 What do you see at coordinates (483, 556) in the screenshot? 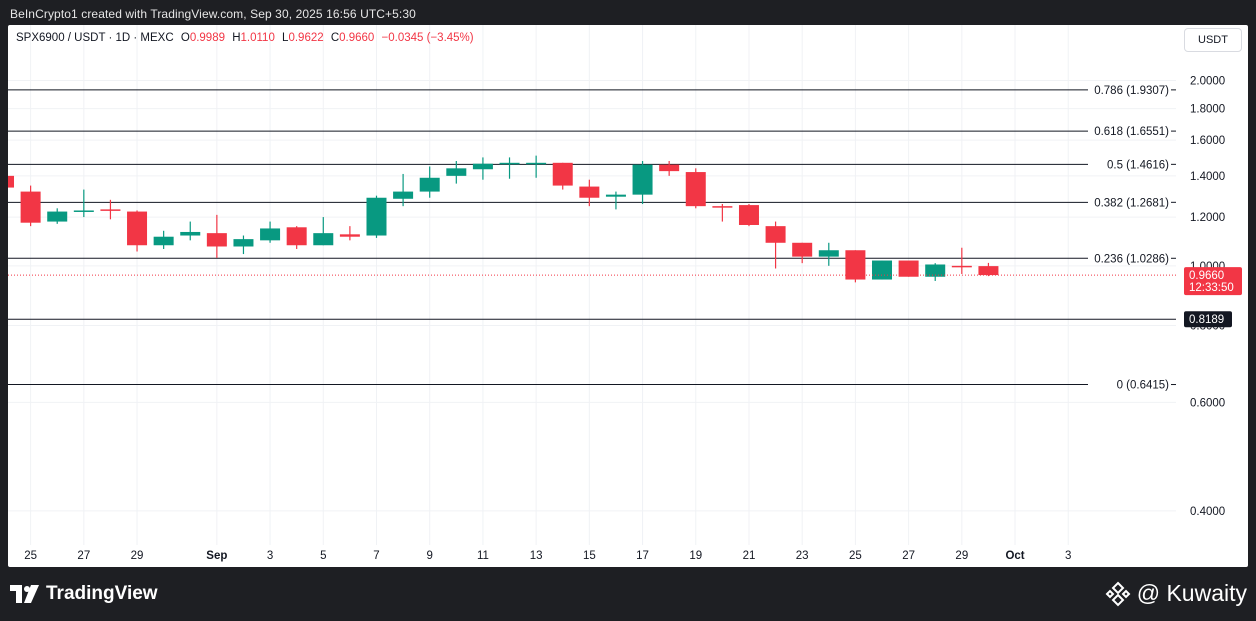
I see `x-tick-label: 11` at bounding box center [483, 556].